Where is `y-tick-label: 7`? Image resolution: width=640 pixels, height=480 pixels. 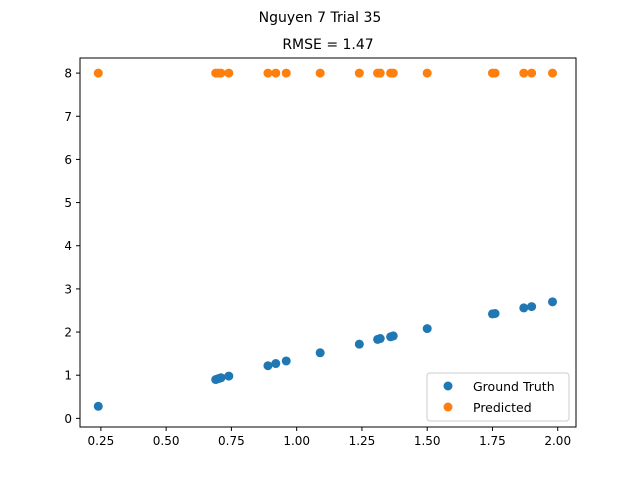
y-tick-label: 7 is located at coordinates (68, 117).